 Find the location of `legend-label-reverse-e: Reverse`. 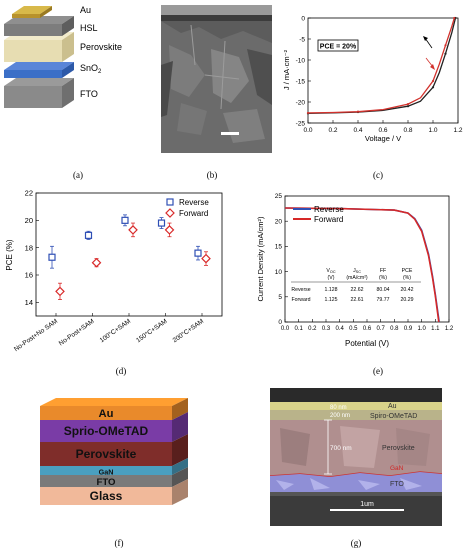

legend-label-reverse-e: Reverse is located at coordinates (329, 209).